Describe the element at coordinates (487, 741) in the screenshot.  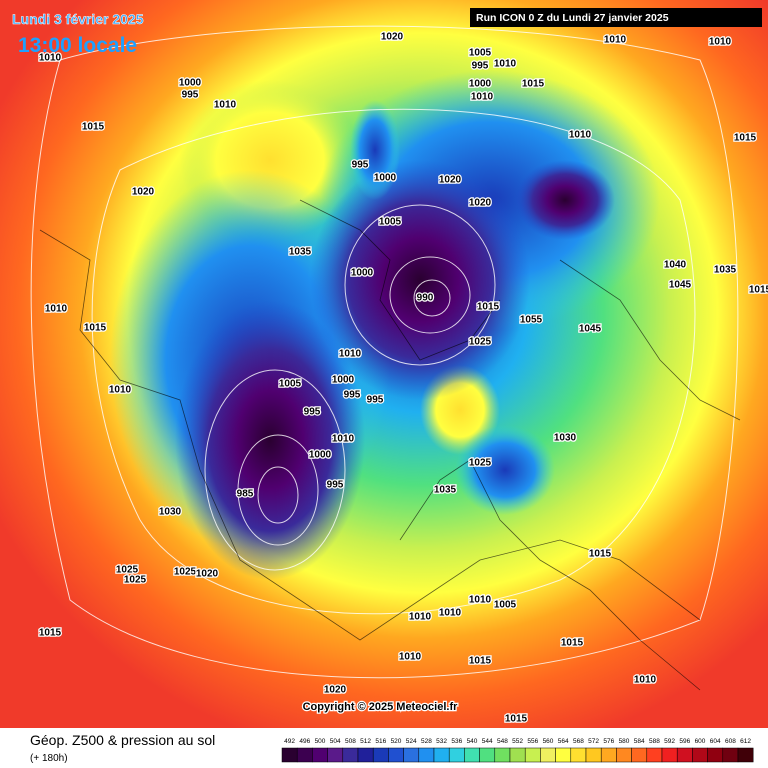
I see `legend-label: 544` at that location.